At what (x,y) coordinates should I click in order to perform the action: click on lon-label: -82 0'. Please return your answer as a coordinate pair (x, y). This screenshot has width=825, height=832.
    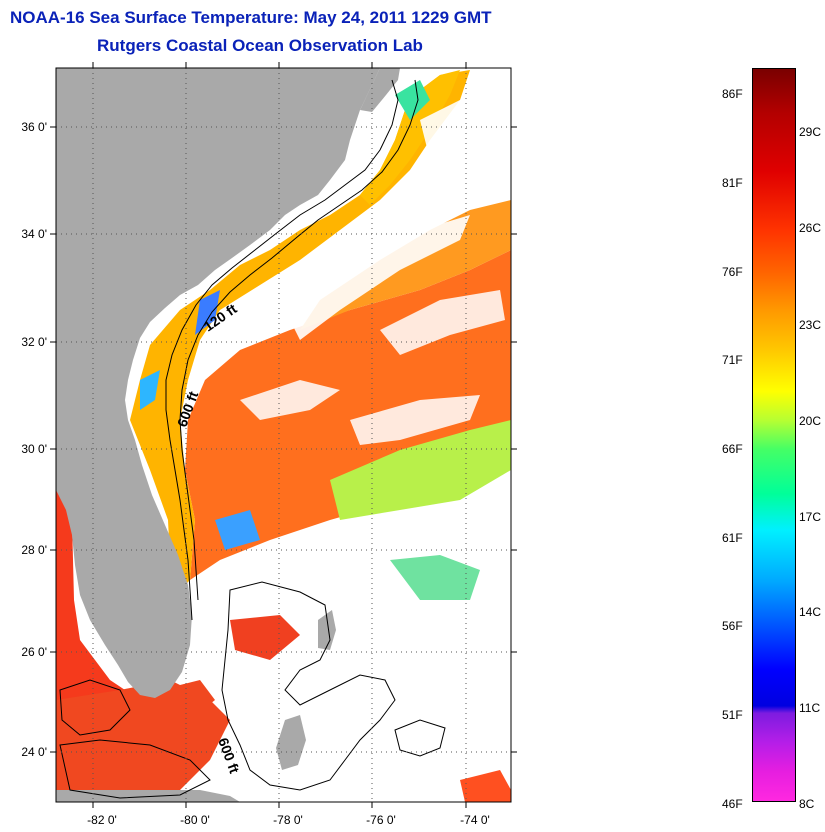
    Looking at the image, I should click on (102, 820).